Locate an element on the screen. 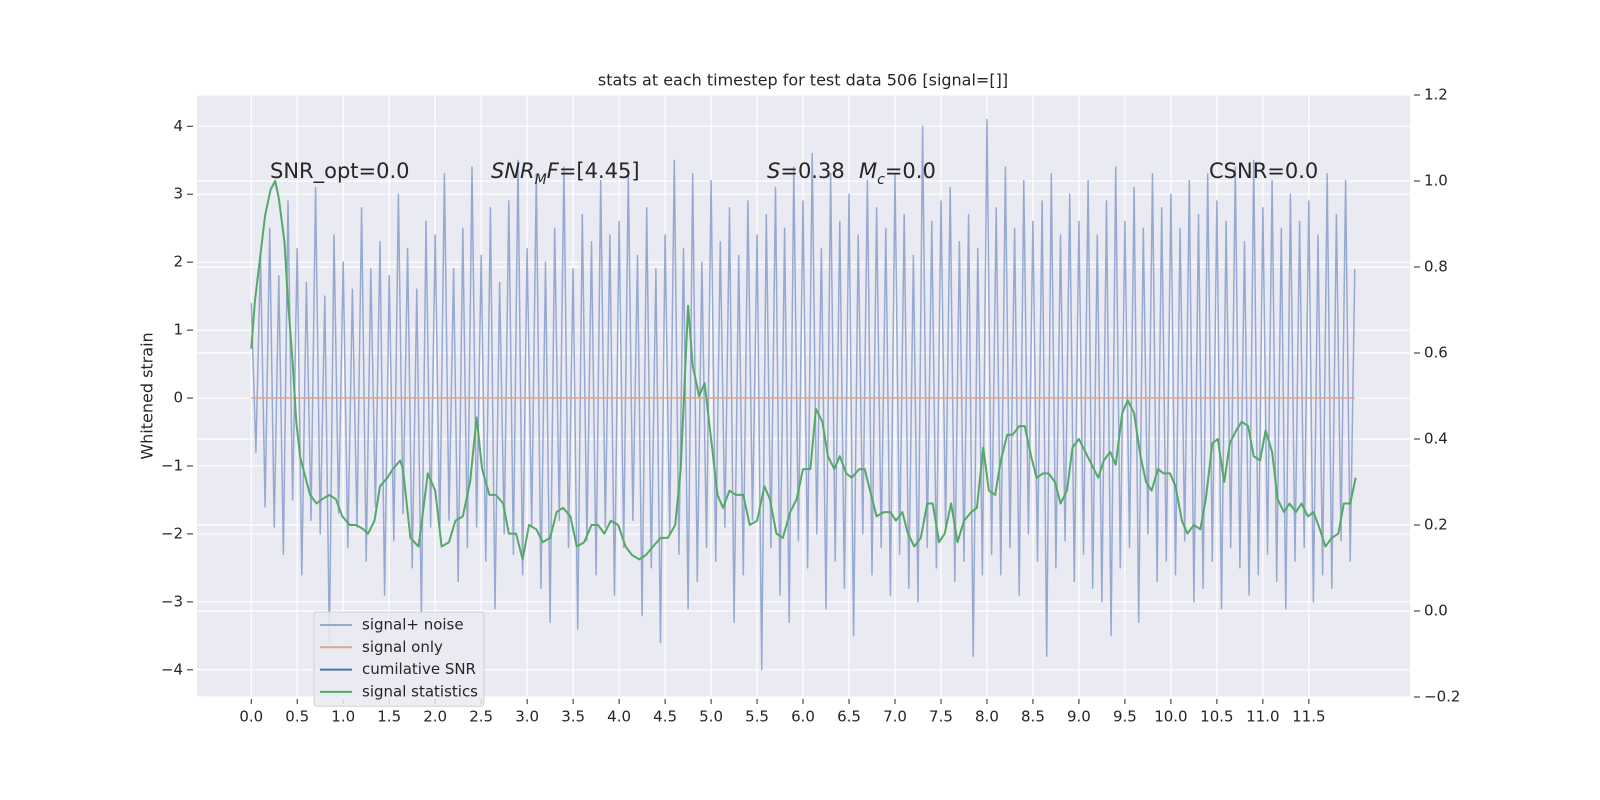  y2-tick-label: 0.2 is located at coordinates (1436, 525).